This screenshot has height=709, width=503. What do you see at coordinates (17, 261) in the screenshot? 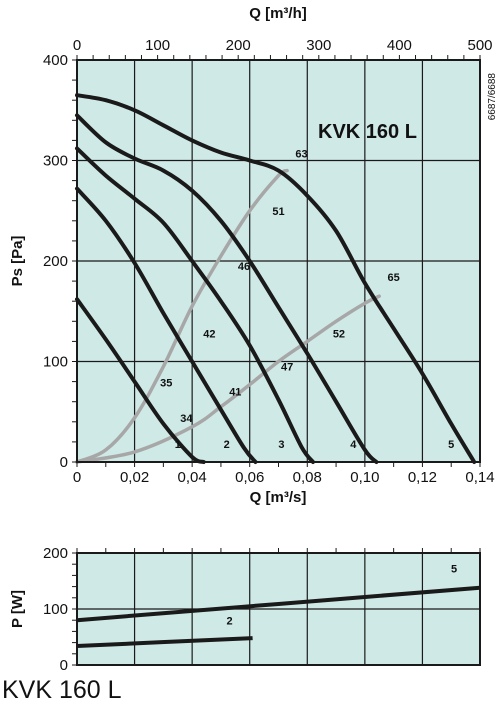
I see `y-axis-title: Ps [Pa]` at bounding box center [17, 261].